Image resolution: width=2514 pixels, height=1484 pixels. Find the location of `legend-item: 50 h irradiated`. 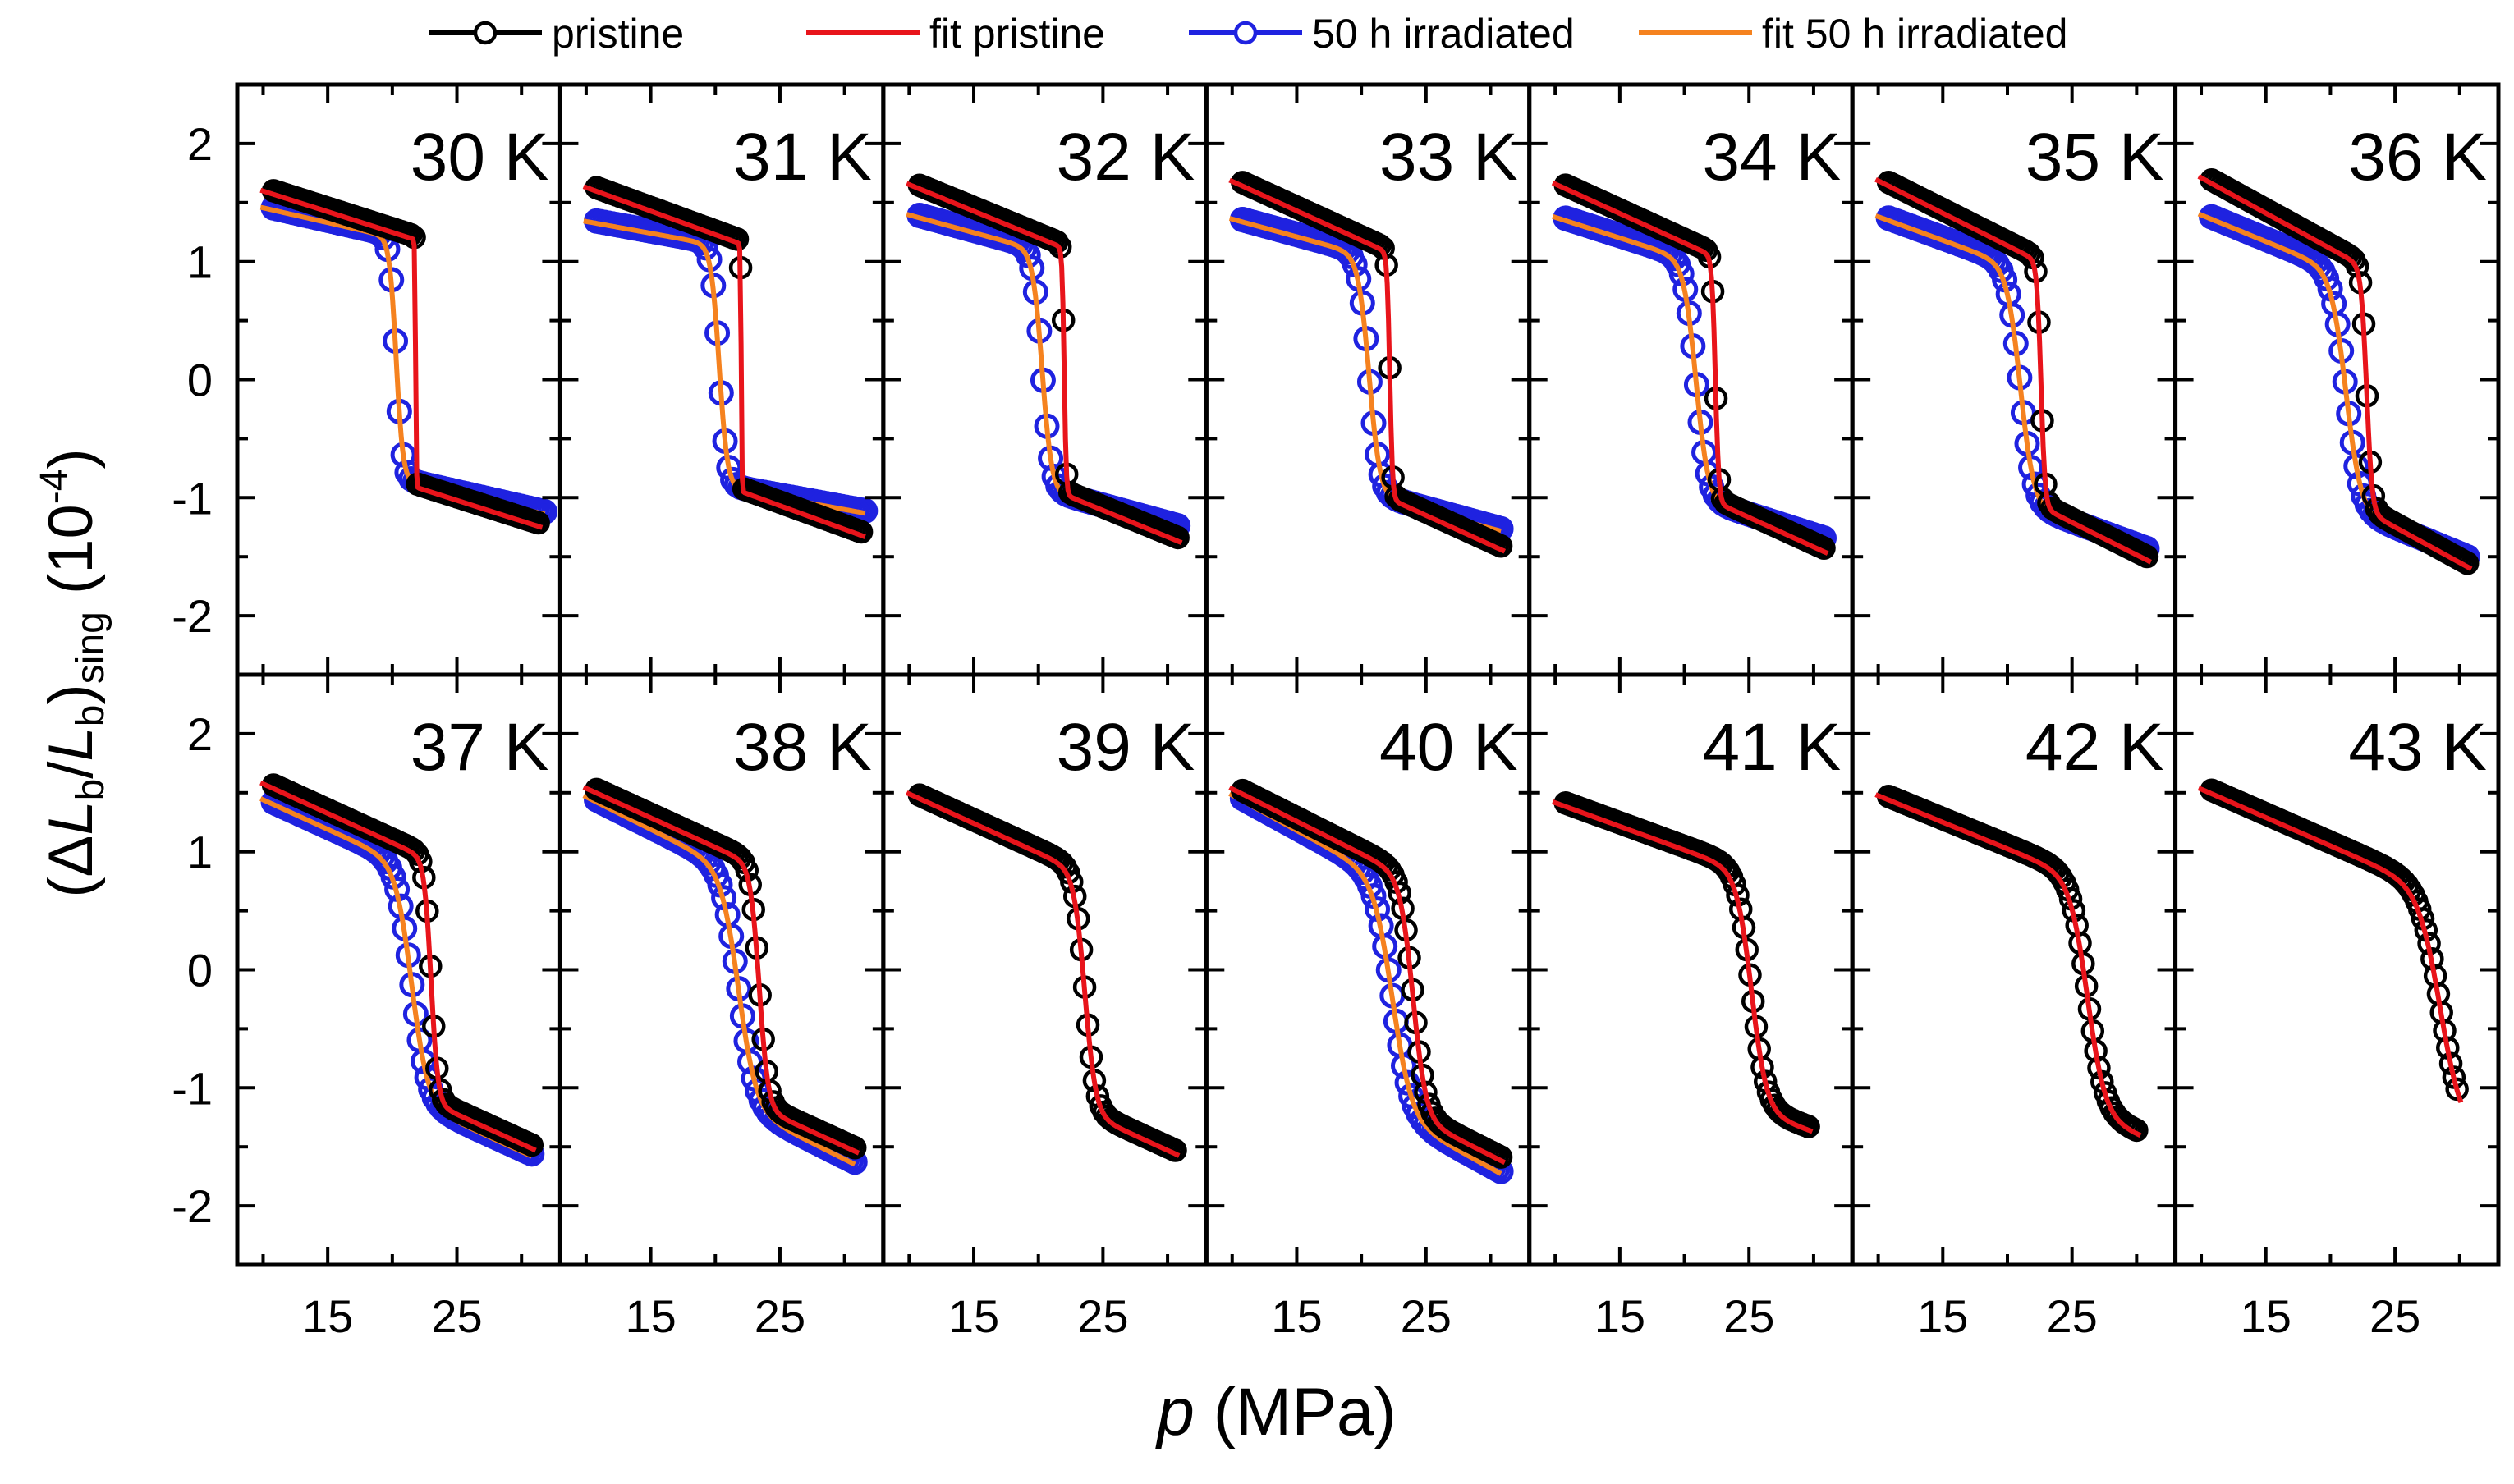

legend-item: 50 h irradiated is located at coordinates (1382, 34).